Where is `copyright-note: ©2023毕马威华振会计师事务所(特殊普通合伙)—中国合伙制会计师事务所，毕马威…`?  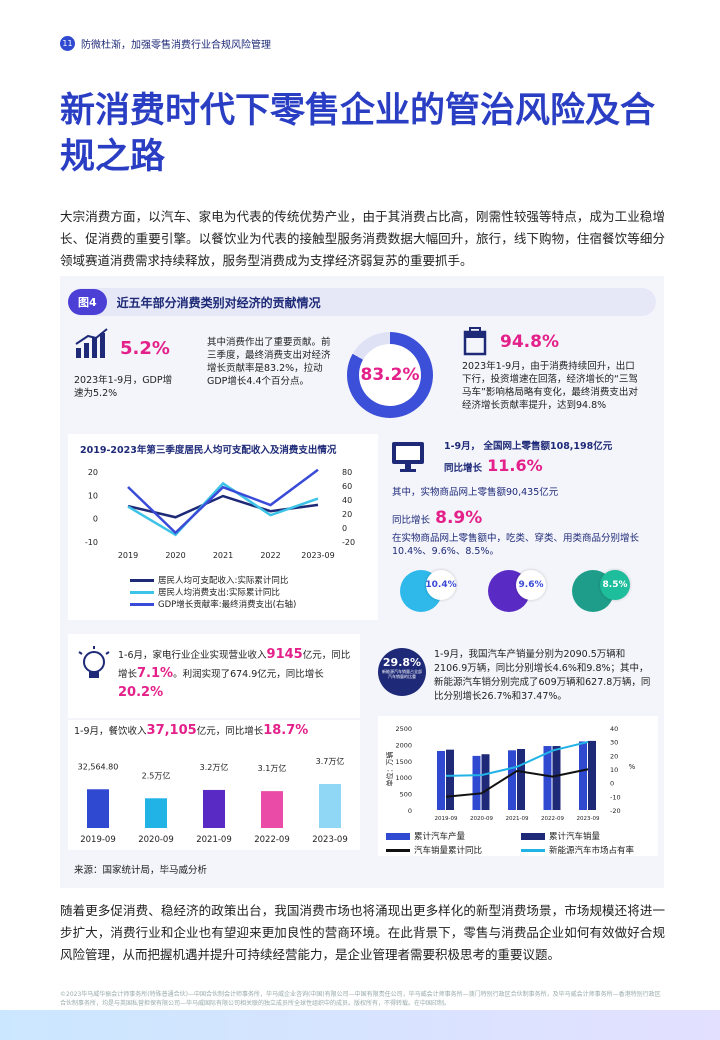 copyright-note: ©2023毕马威华振会计师事务所(特殊普通合伙)—中国合伙制会计师事务所，毕马威… is located at coordinates (360, 999).